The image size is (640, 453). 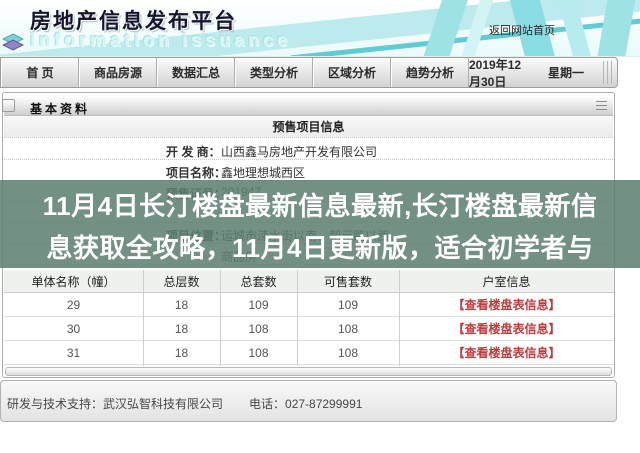 What do you see at coordinates (274, 72) in the screenshot?
I see `nav-item-type-analysis: 类型分析` at bounding box center [274, 72].